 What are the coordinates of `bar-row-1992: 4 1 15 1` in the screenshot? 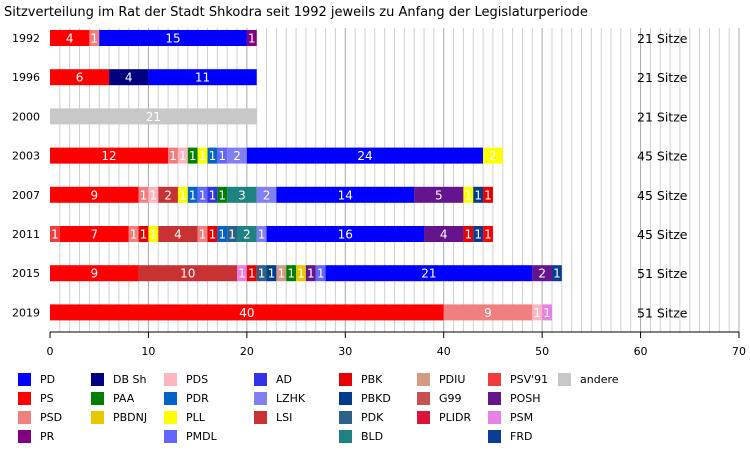 It's located at (153, 38).